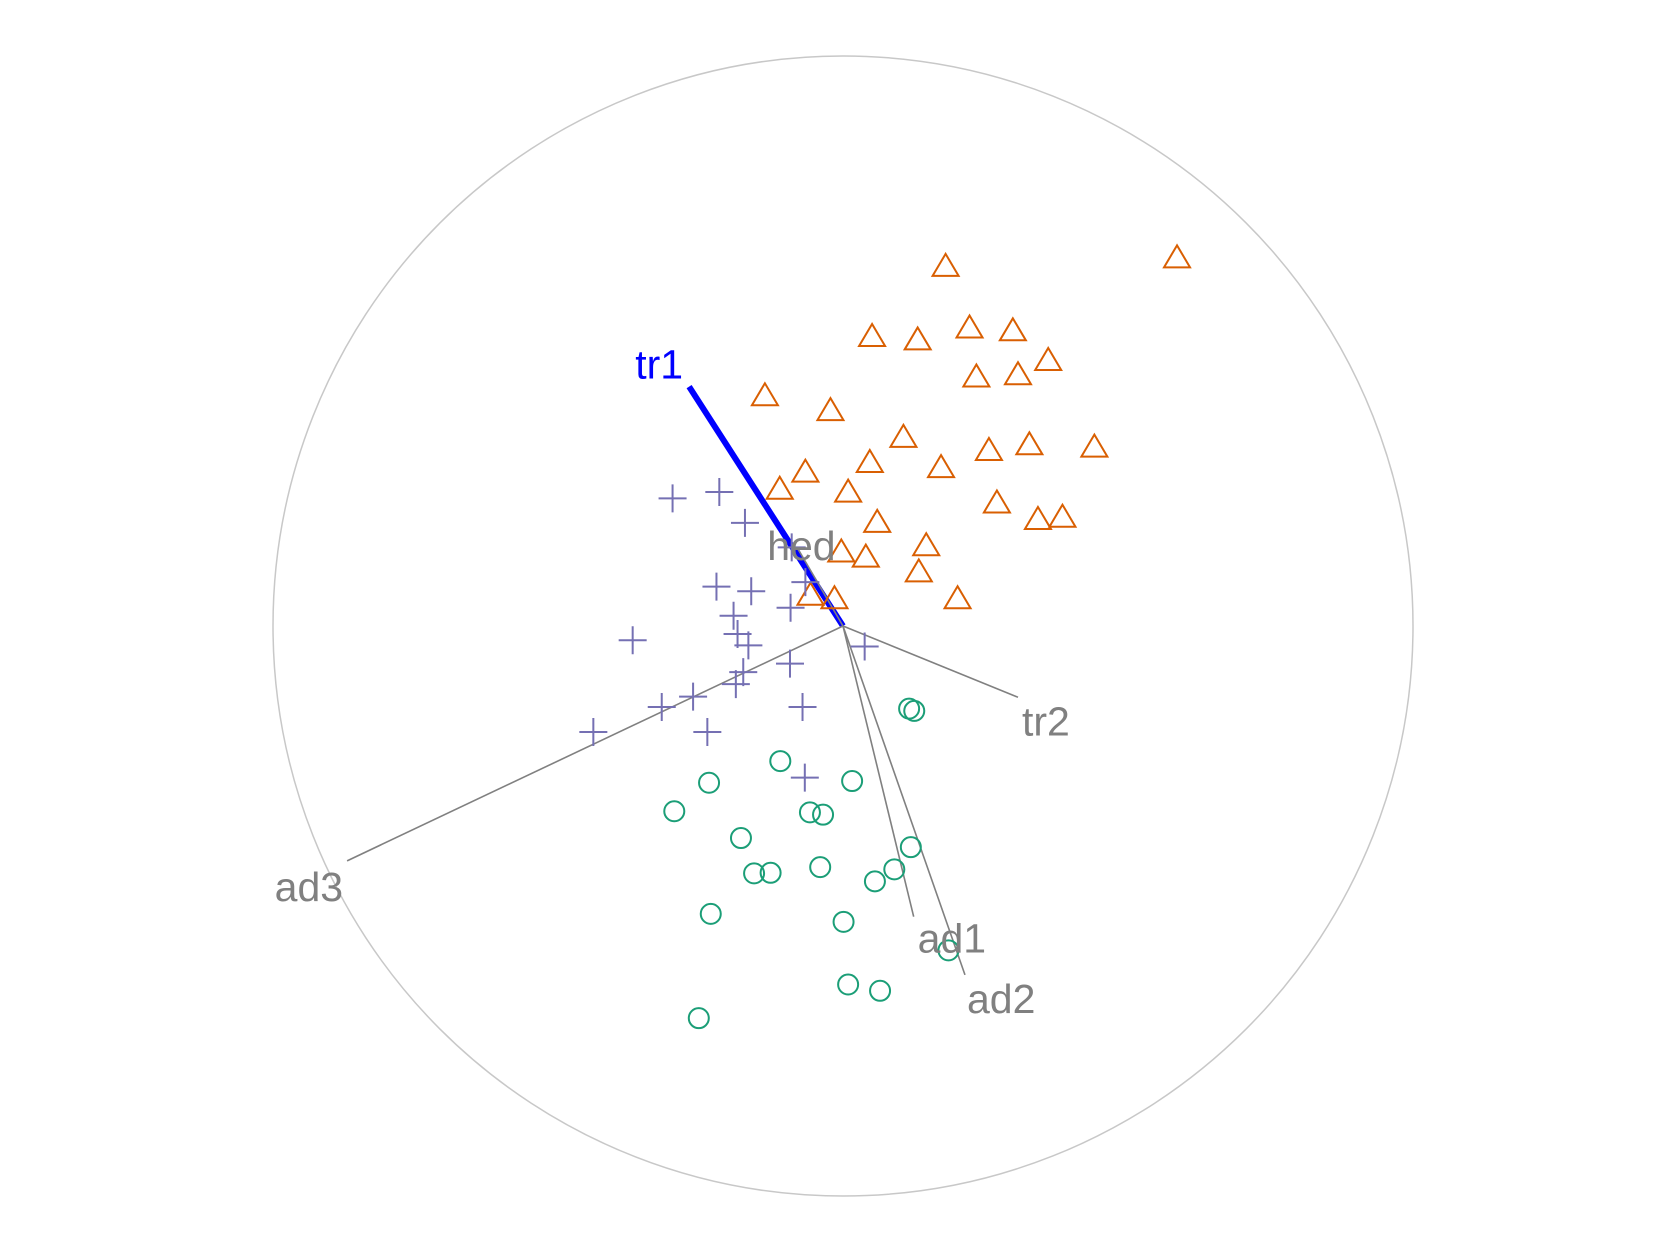 The image size is (1675, 1243). What do you see at coordinates (659, 365) in the screenshot?
I see `axis-label-tr1: tr1` at bounding box center [659, 365].